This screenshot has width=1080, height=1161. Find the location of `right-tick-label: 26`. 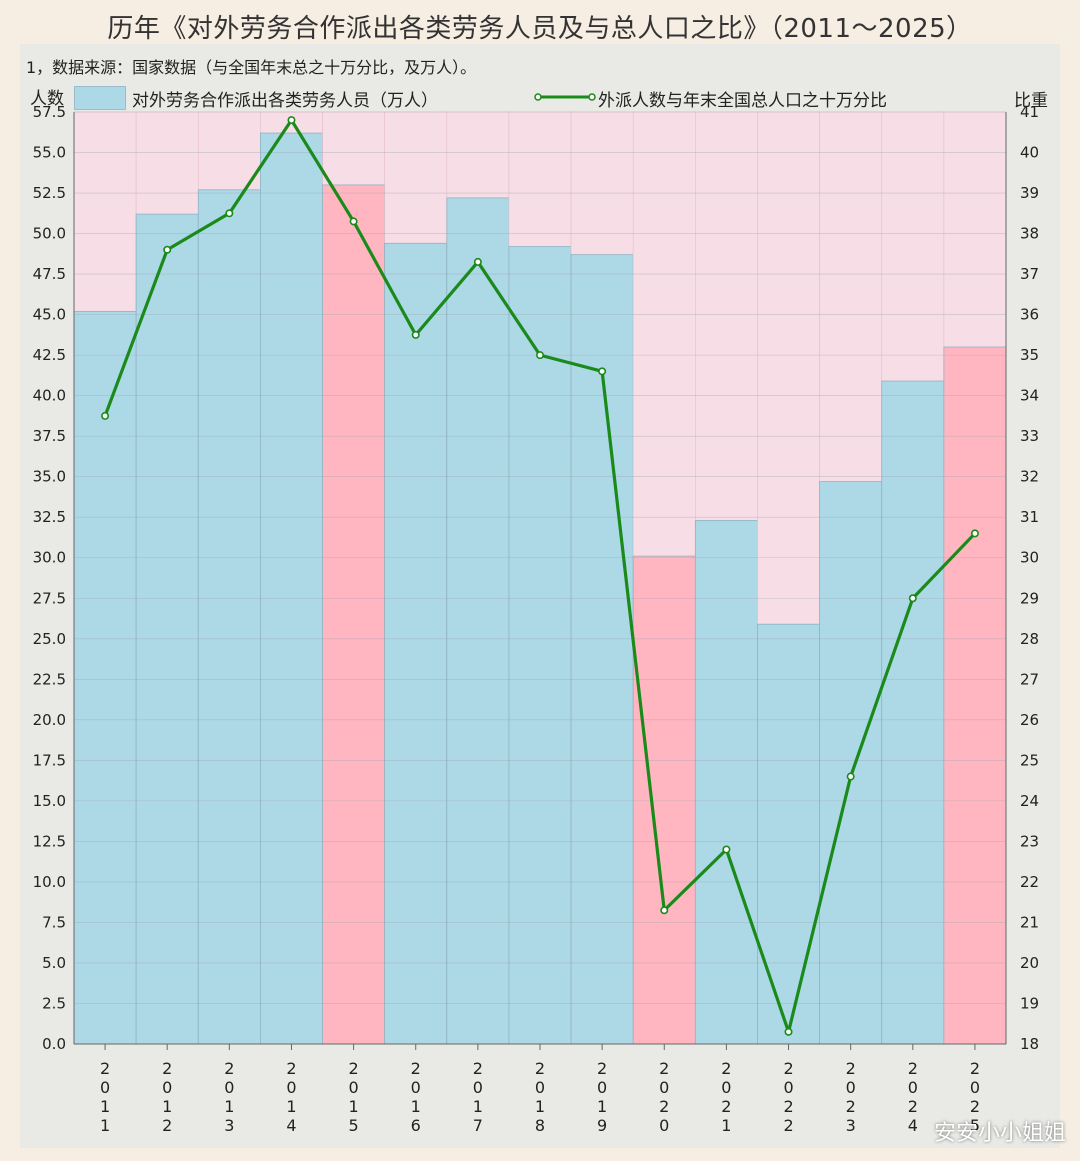

right-tick-label: 26 is located at coordinates (1029, 720).